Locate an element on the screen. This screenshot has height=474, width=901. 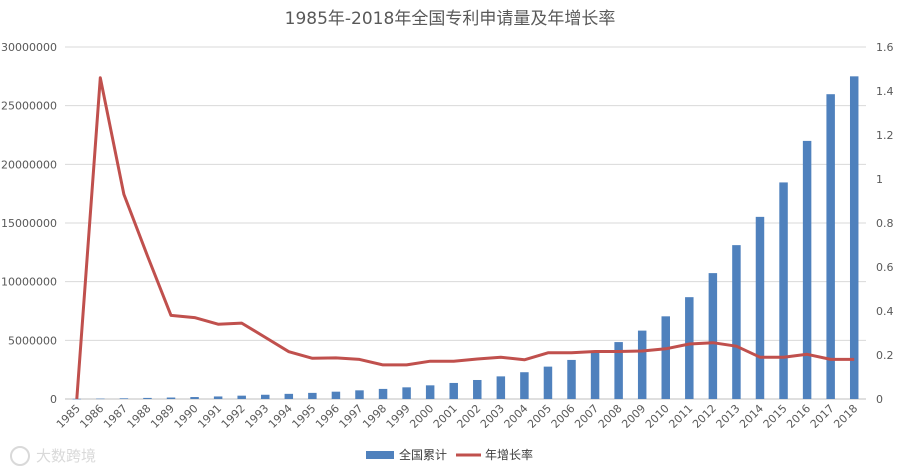
x-tick-label: 2010 is located at coordinates (657, 416).